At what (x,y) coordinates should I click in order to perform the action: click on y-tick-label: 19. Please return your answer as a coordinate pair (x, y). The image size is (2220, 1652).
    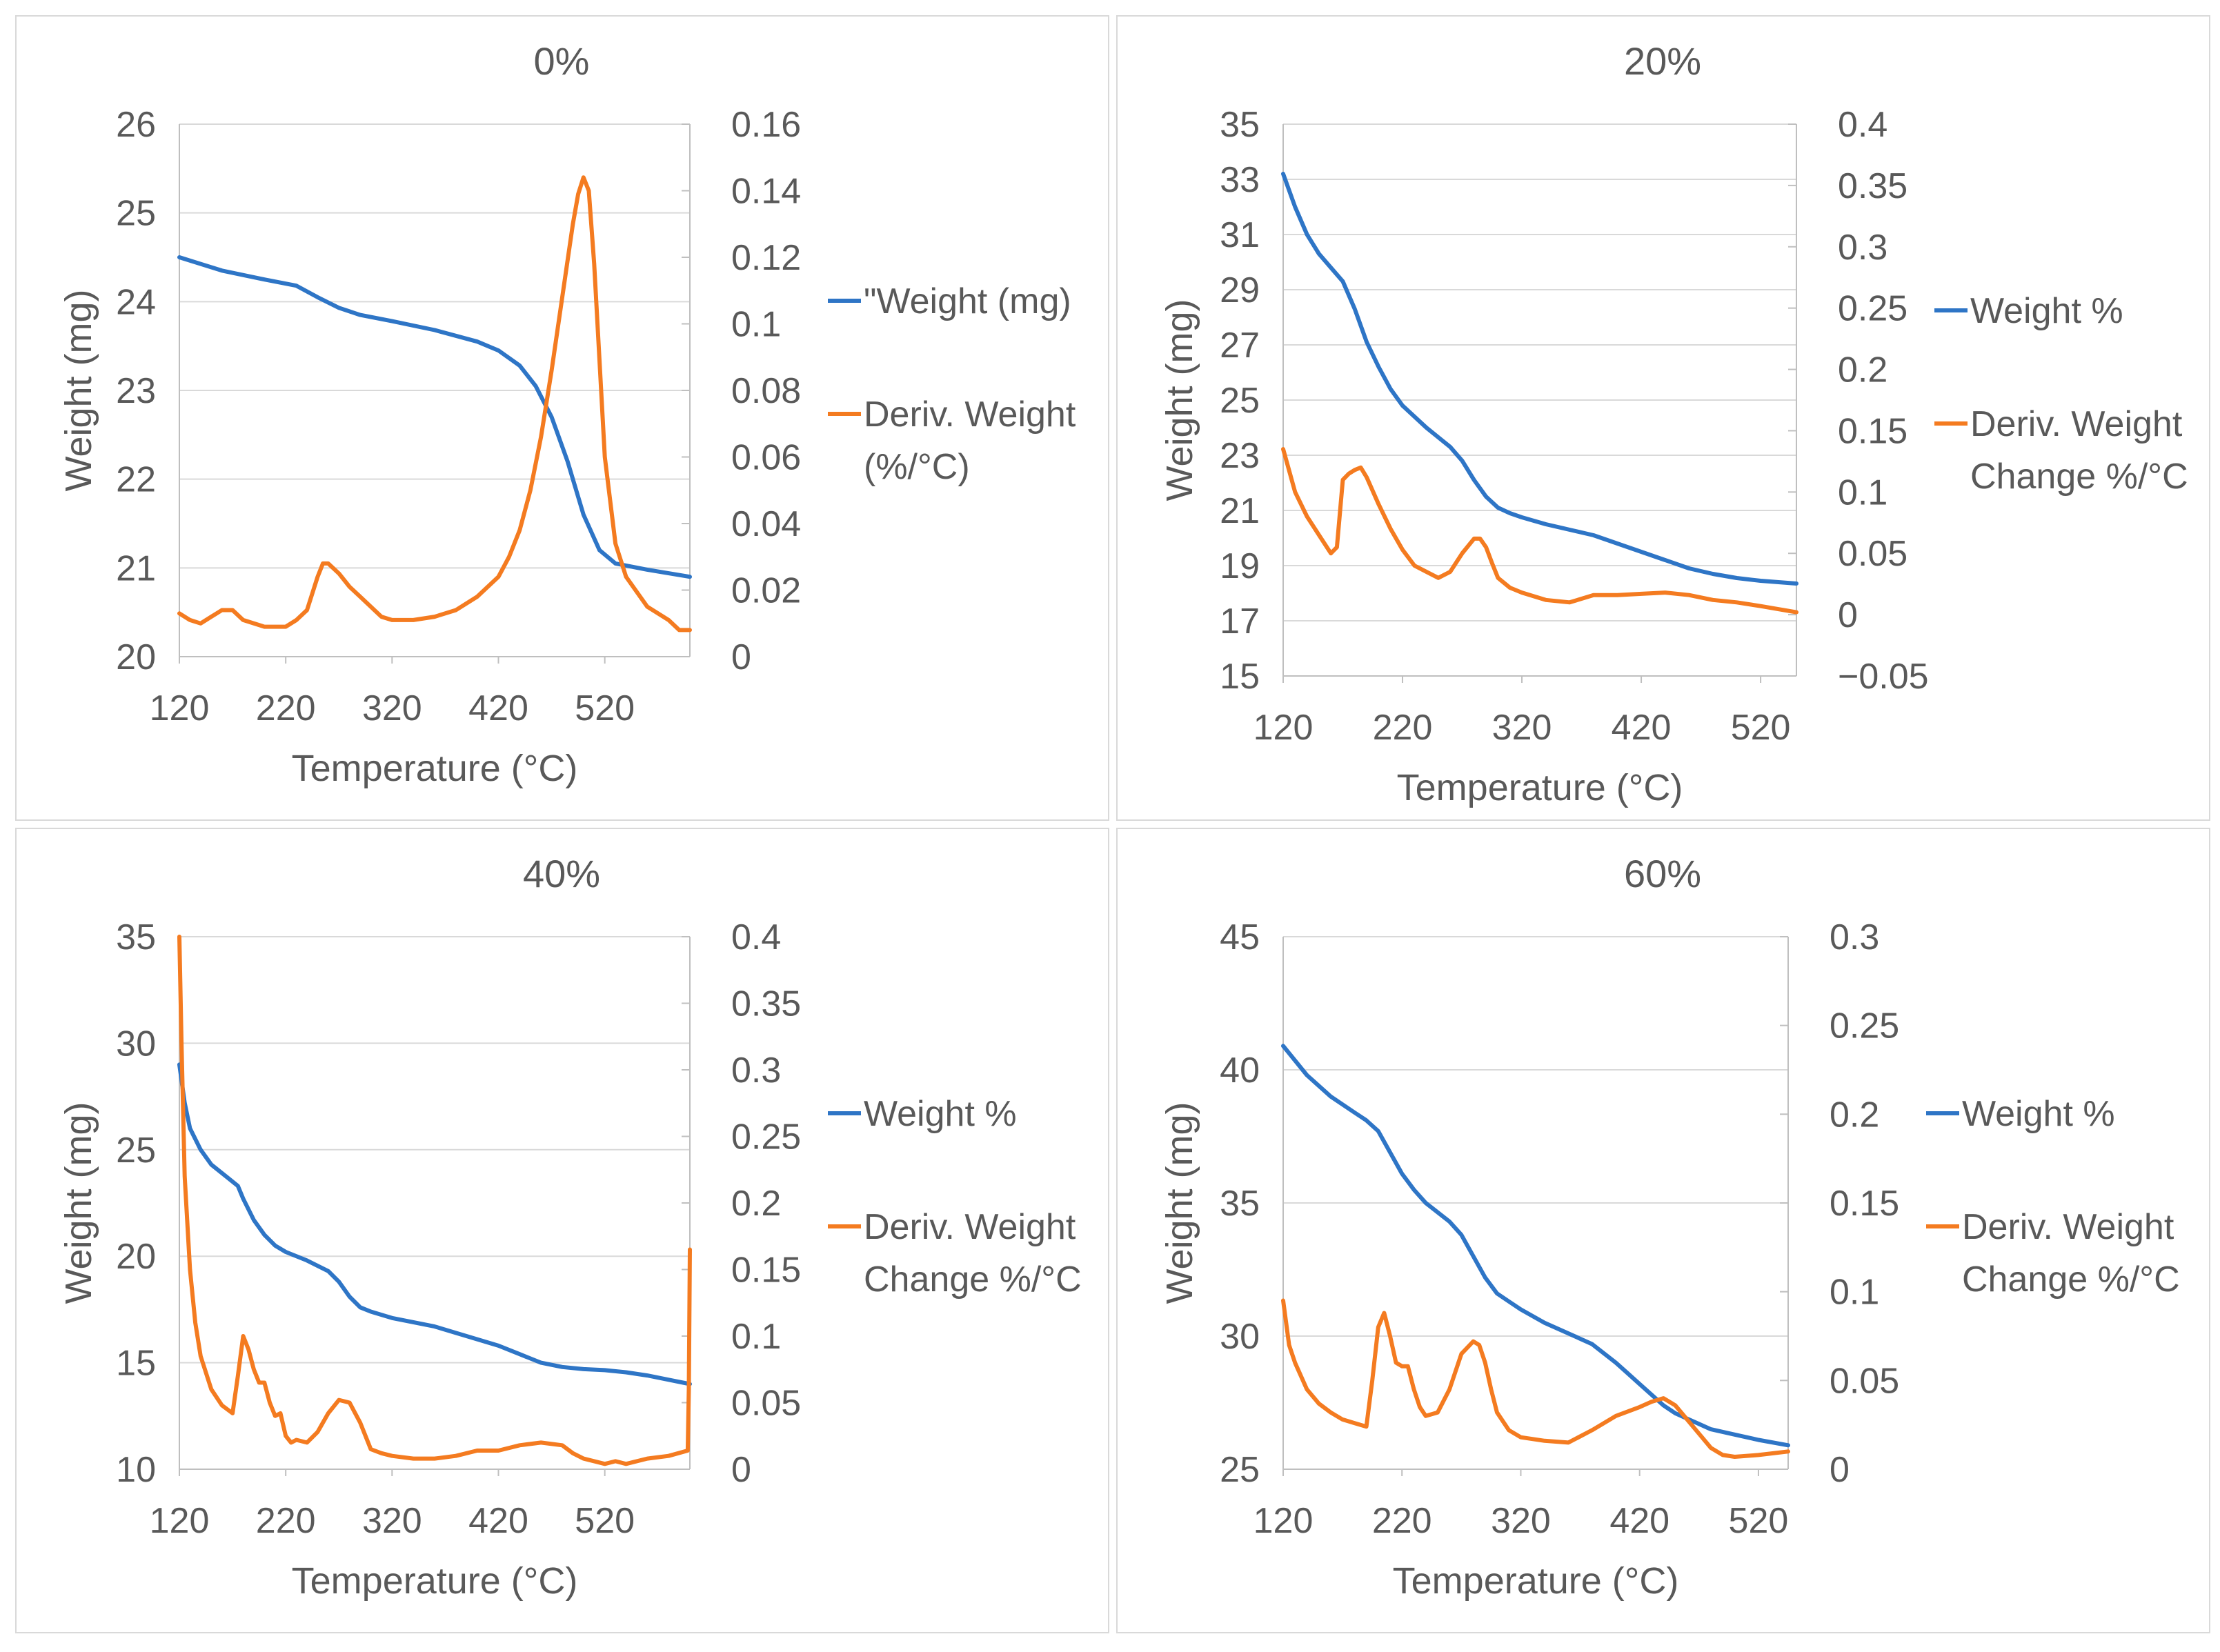
    Looking at the image, I should click on (1240, 566).